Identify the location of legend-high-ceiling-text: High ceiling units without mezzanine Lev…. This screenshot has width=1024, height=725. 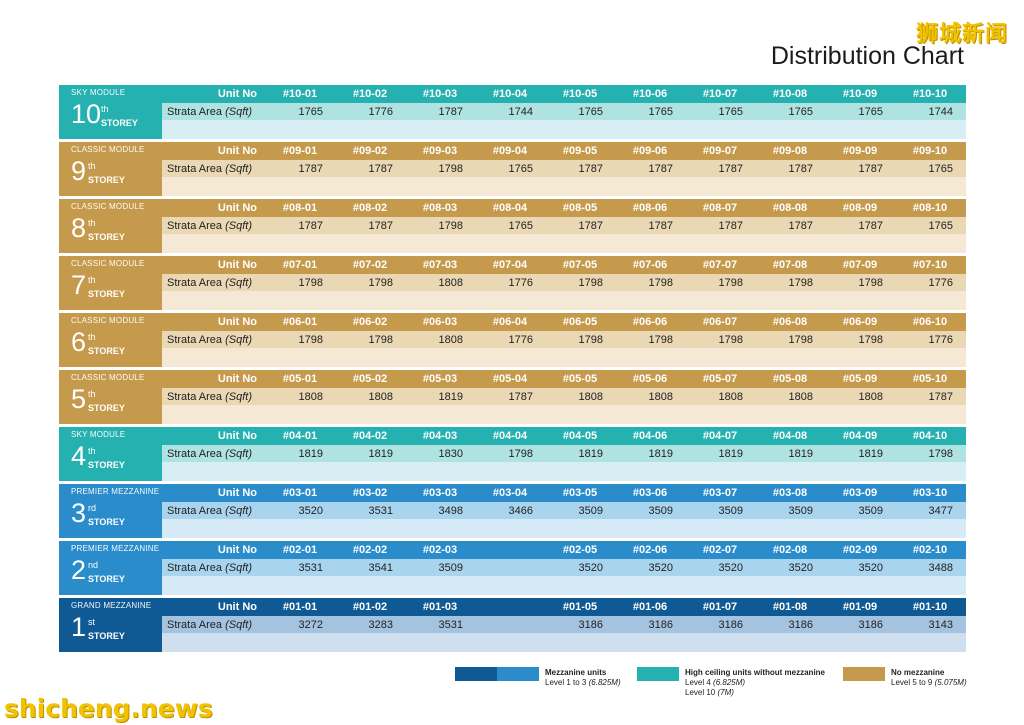
(755, 682).